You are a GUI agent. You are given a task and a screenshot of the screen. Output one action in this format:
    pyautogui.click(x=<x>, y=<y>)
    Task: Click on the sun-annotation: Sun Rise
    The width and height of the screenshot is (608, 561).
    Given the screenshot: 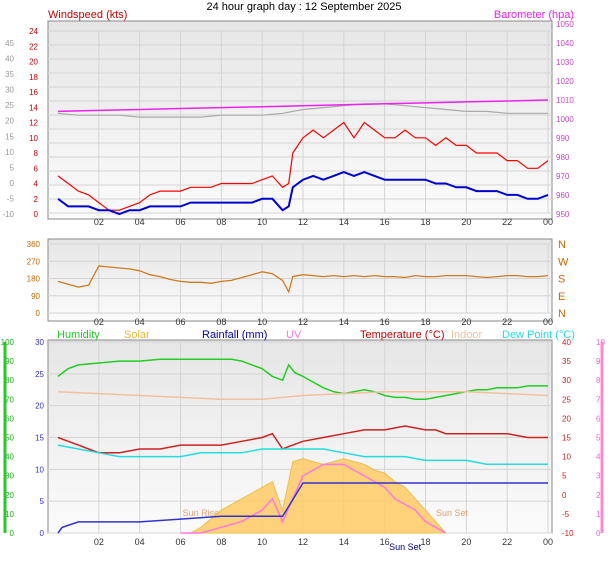 What is the action you would take?
    pyautogui.click(x=201, y=513)
    